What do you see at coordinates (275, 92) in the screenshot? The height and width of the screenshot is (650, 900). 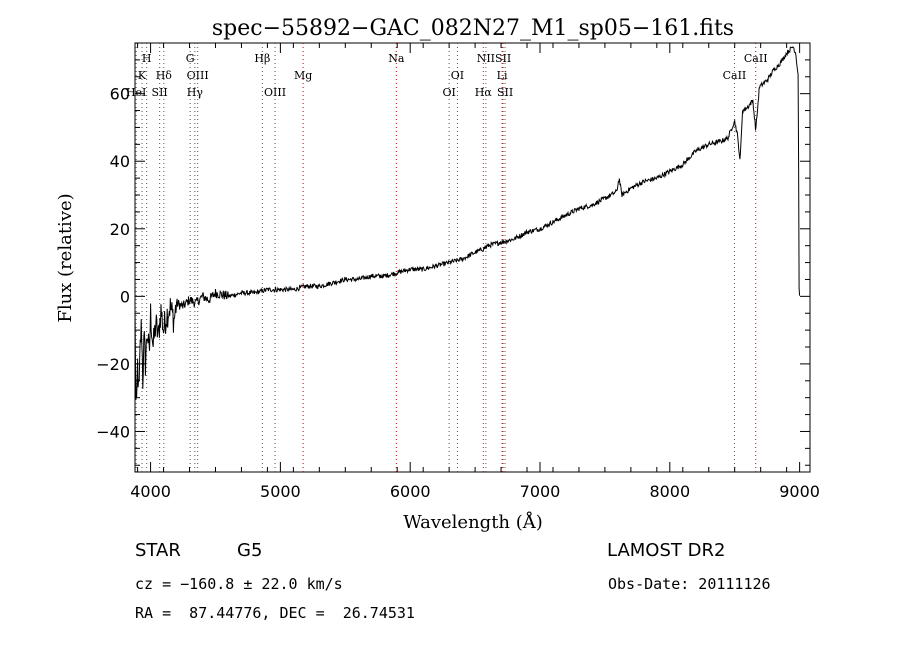 I see `line-label-9: OIII` at bounding box center [275, 92].